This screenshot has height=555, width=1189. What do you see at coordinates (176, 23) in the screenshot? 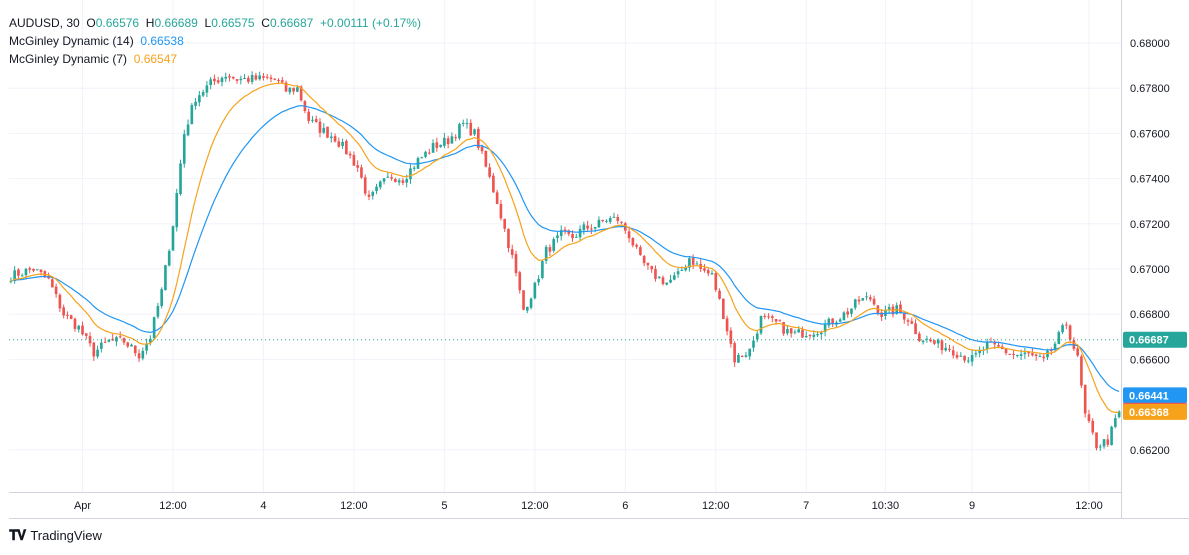
I see `high-value: 0.66689` at bounding box center [176, 23].